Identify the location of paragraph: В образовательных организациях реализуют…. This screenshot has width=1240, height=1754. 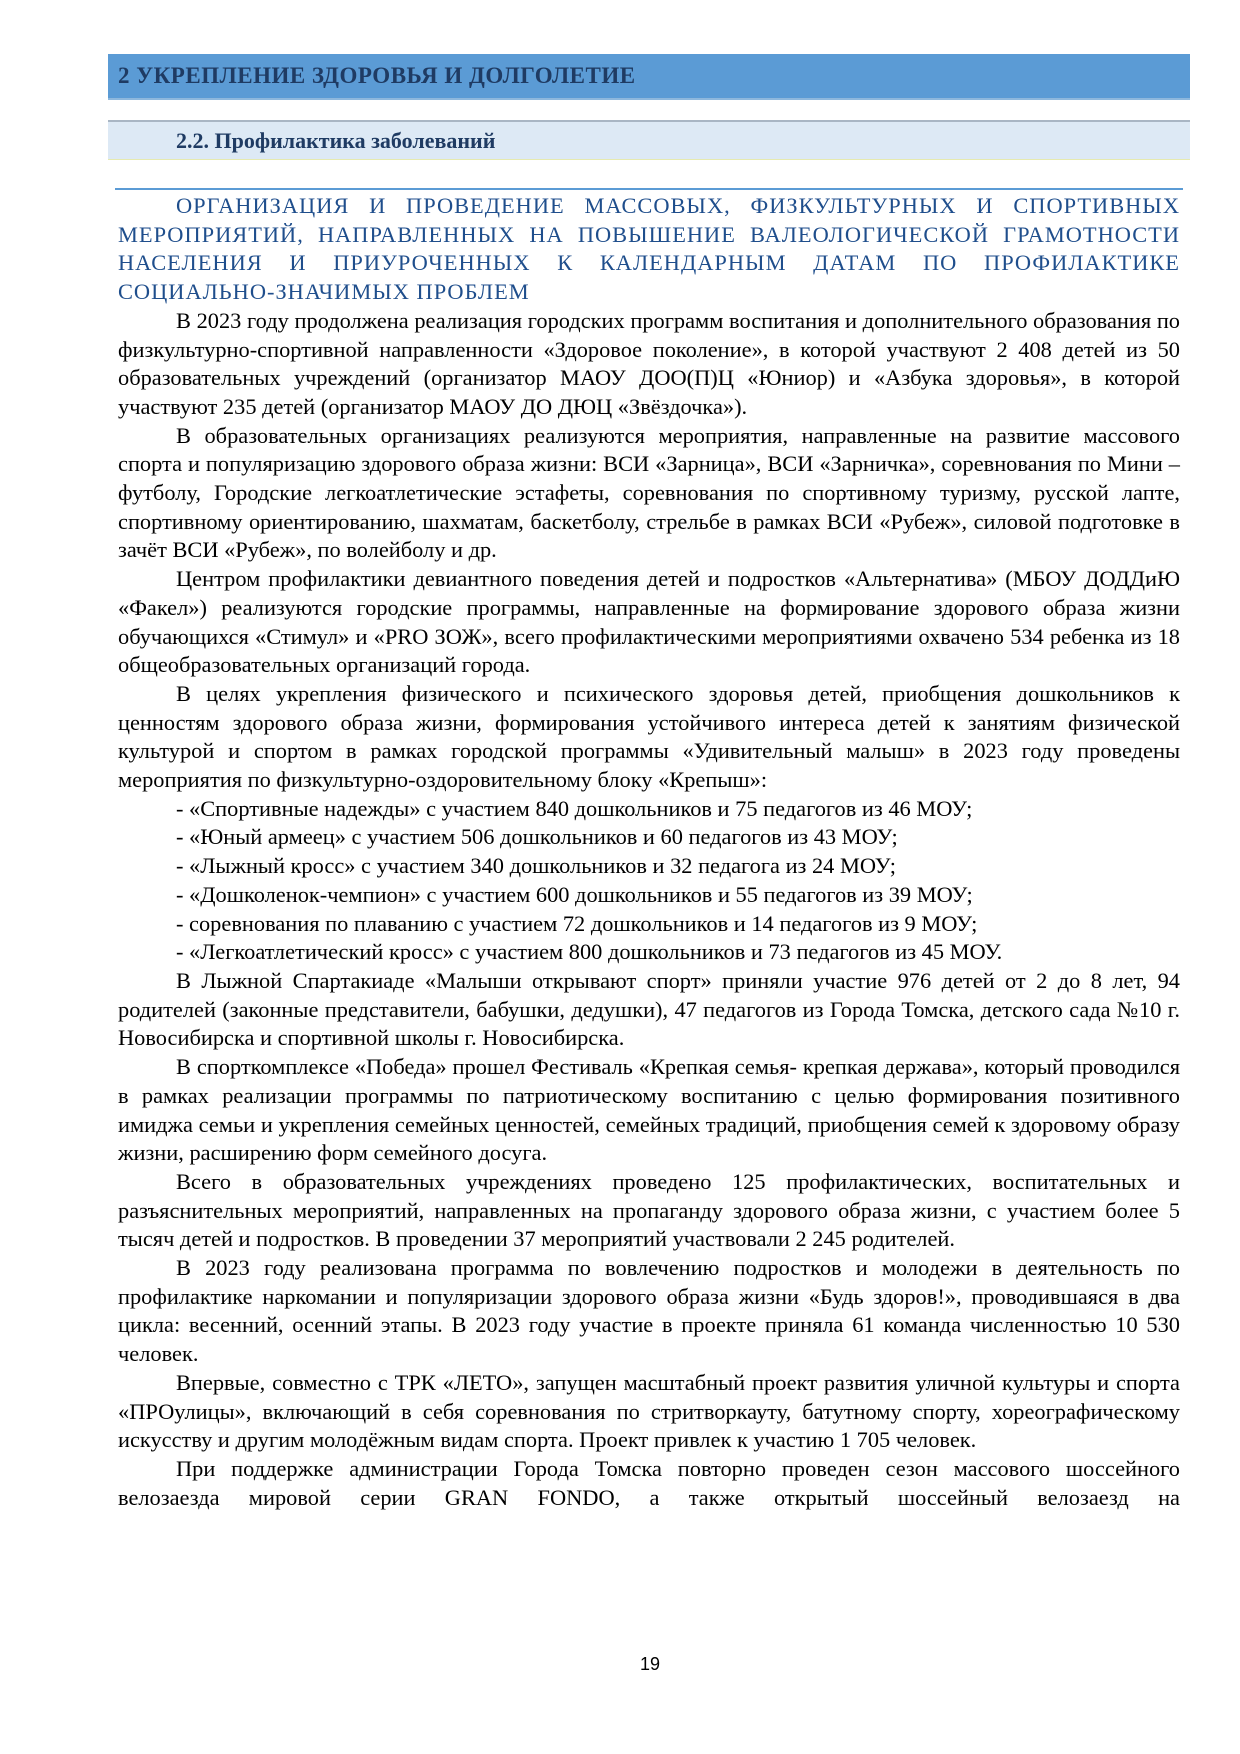
(649, 492).